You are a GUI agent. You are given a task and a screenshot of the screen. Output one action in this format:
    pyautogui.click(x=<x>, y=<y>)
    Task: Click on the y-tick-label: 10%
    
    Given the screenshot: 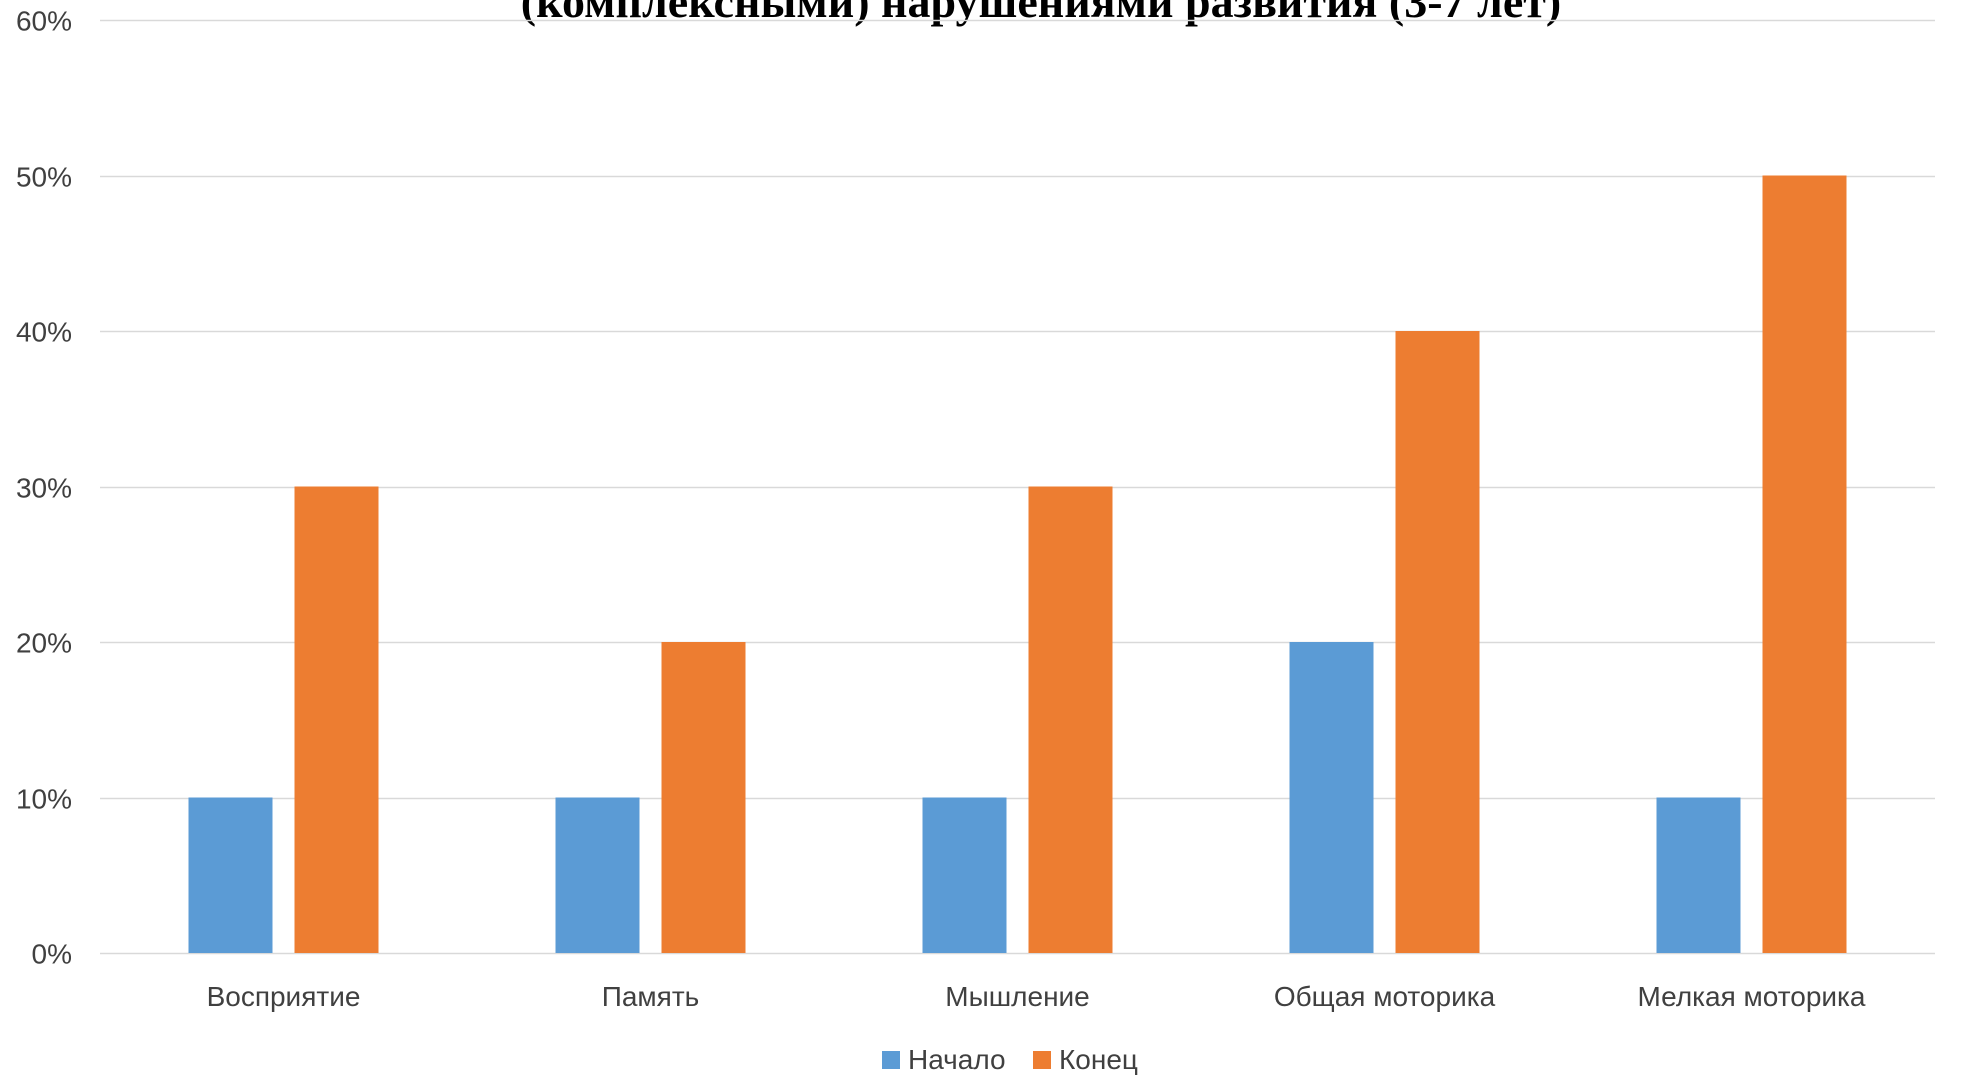 What is the action you would take?
    pyautogui.click(x=44, y=799)
    